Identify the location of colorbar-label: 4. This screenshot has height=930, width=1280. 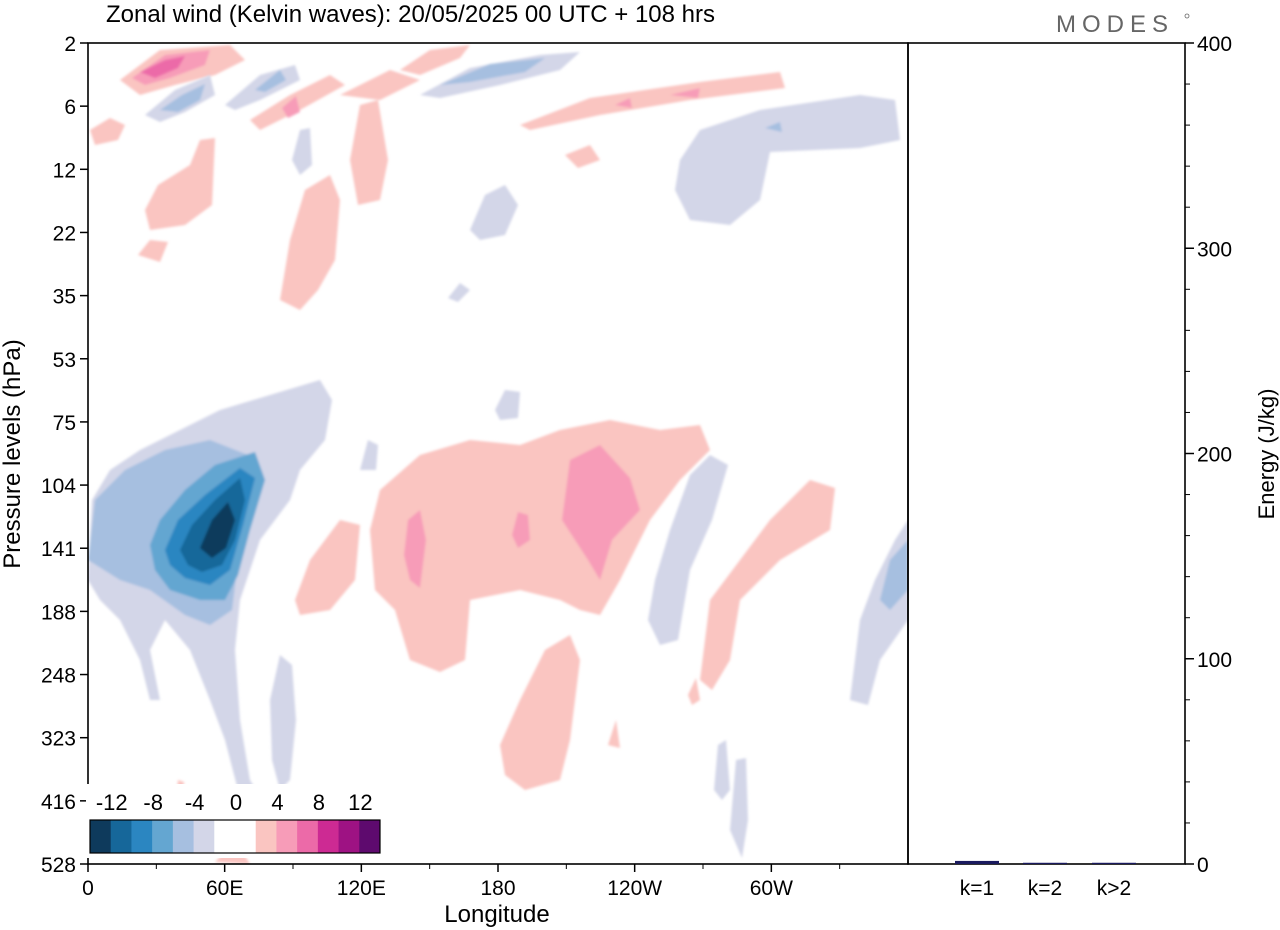
(277, 802).